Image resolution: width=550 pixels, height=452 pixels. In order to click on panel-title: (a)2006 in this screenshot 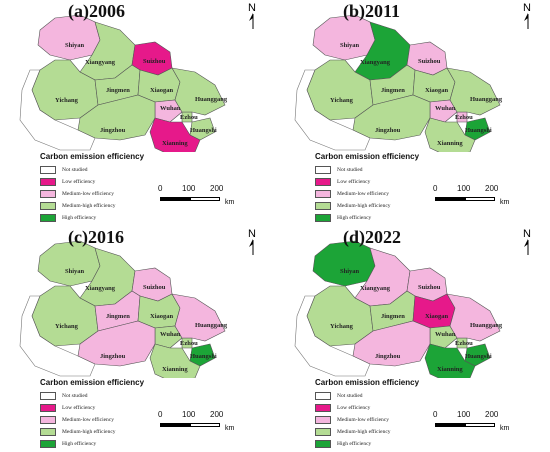, I will do `click(96, 11)`.